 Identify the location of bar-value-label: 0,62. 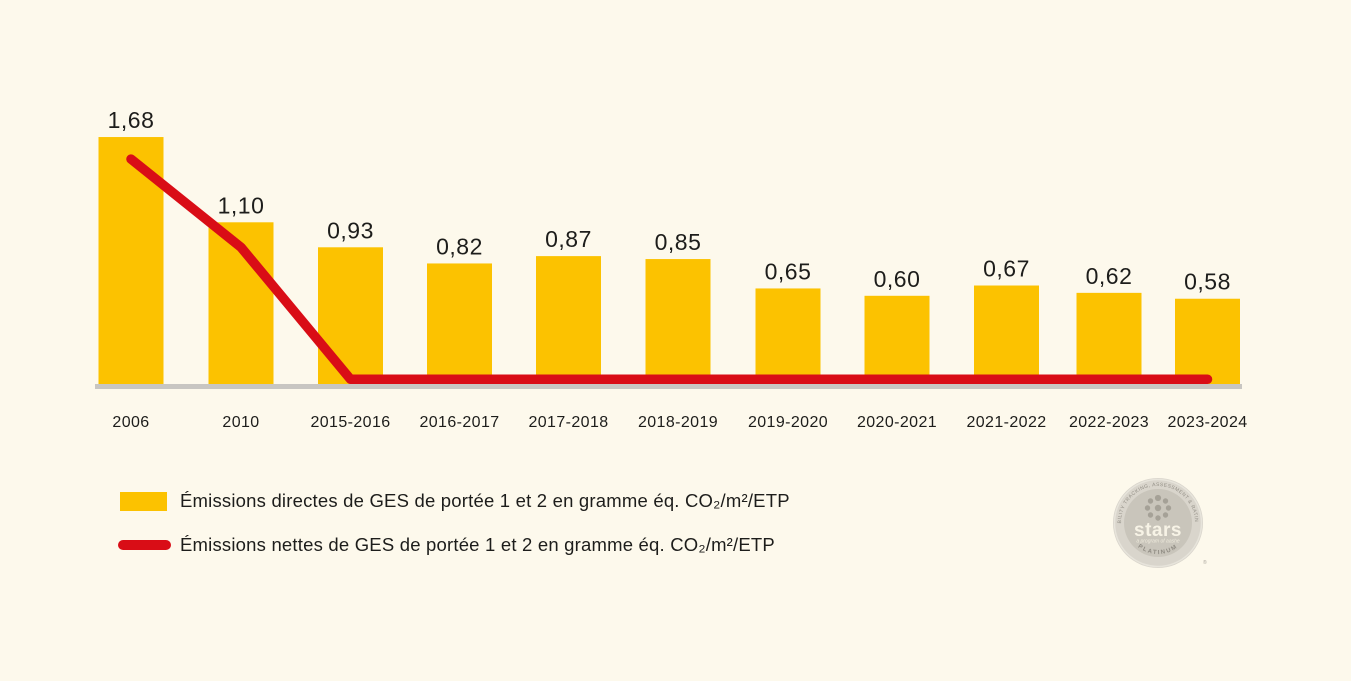
(1109, 276).